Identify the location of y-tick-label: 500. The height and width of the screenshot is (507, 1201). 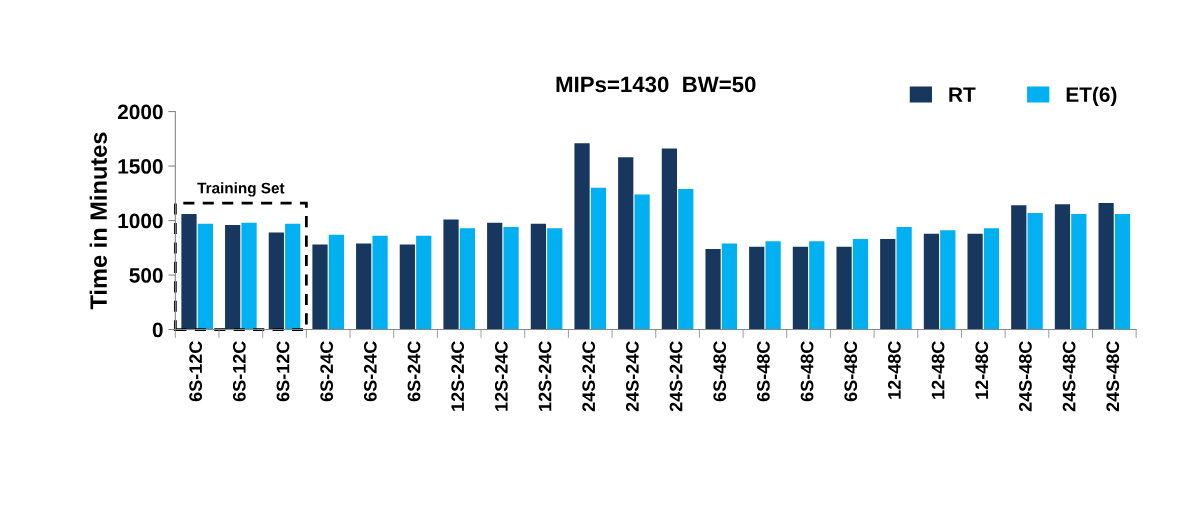
(146, 275).